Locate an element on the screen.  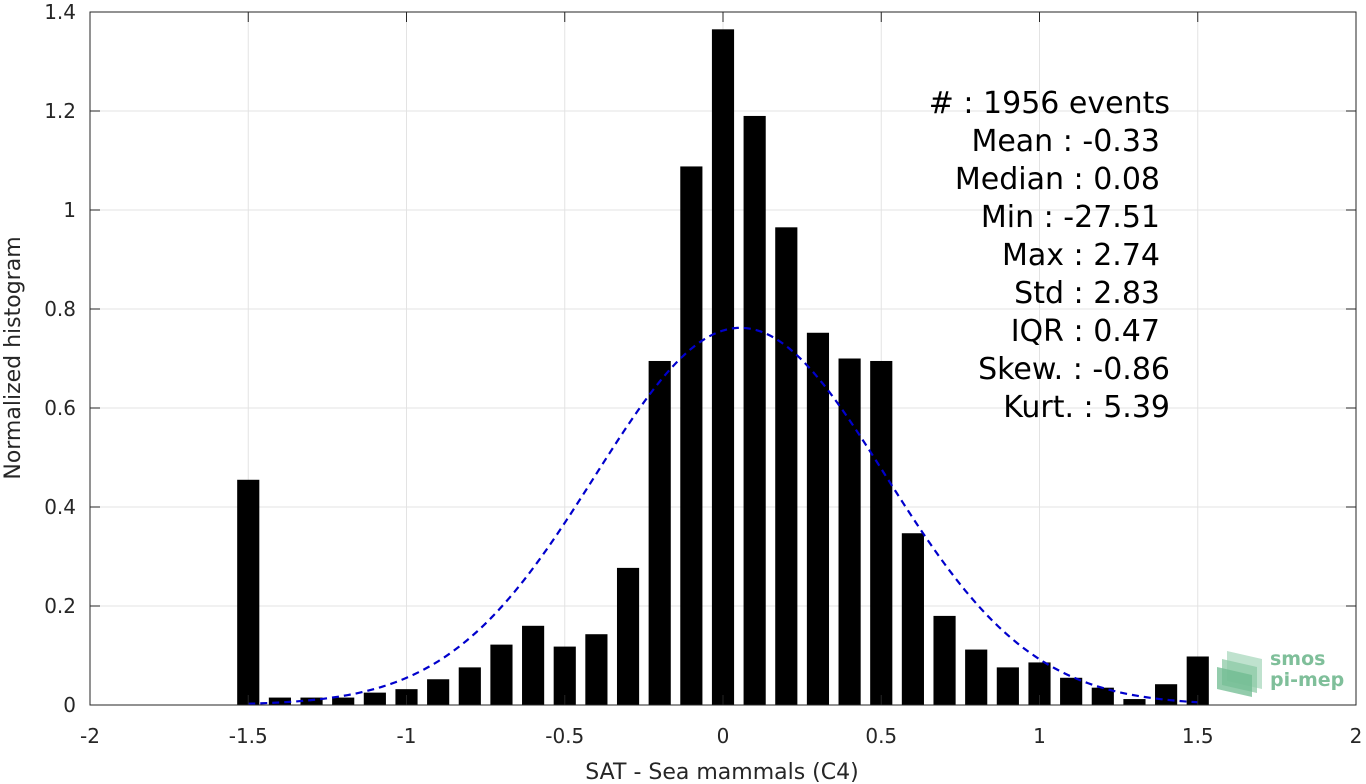
y-tick-label: 0 is located at coordinates (69, 705).